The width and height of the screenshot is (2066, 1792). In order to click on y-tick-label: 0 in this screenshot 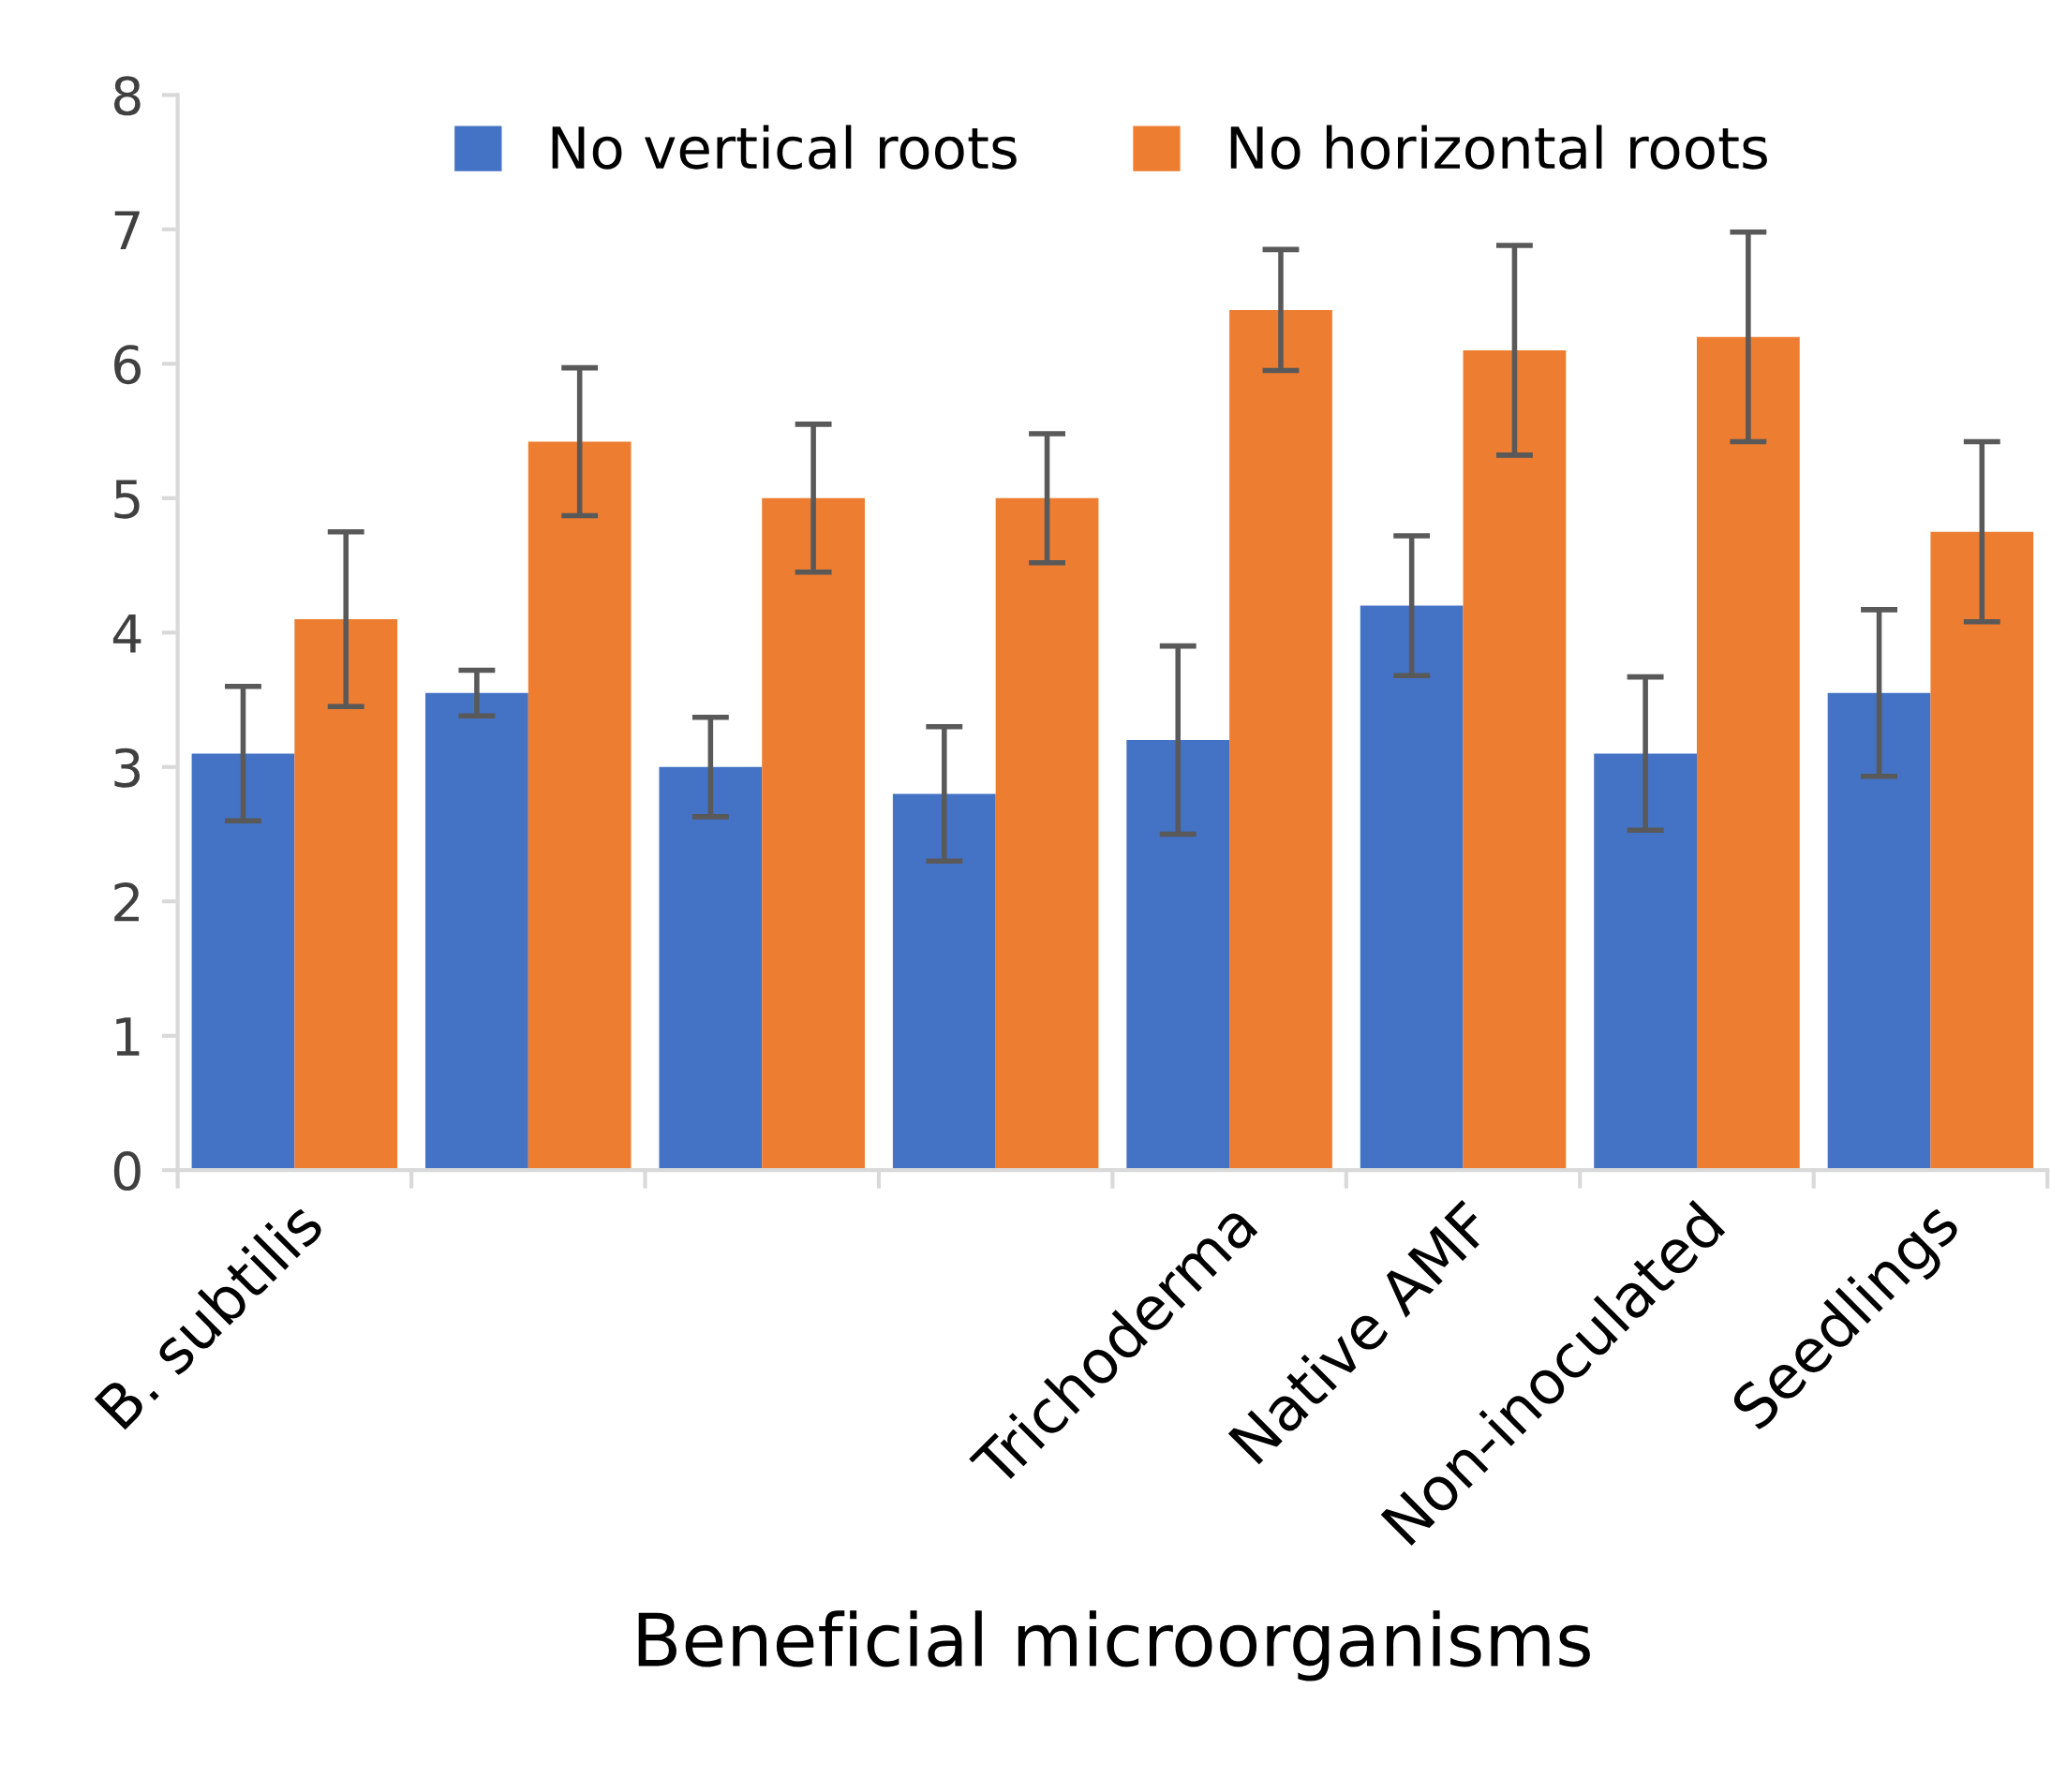, I will do `click(127, 1171)`.